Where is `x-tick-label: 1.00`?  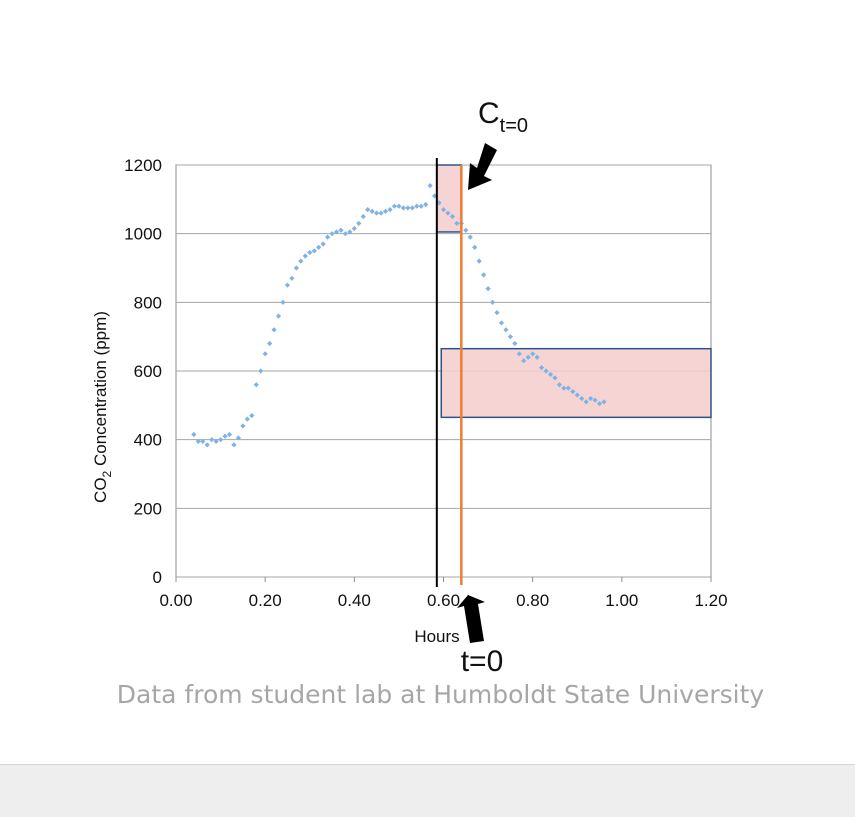 x-tick-label: 1.00 is located at coordinates (621, 600).